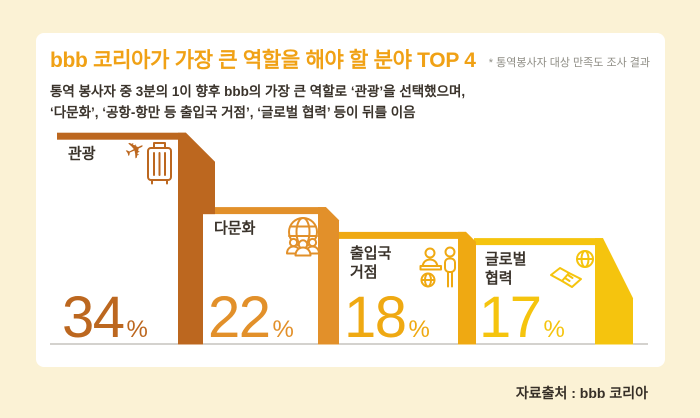  What do you see at coordinates (271, 278) in the screenshot?
I see `chart-step-2: 다문화 22%` at bounding box center [271, 278].